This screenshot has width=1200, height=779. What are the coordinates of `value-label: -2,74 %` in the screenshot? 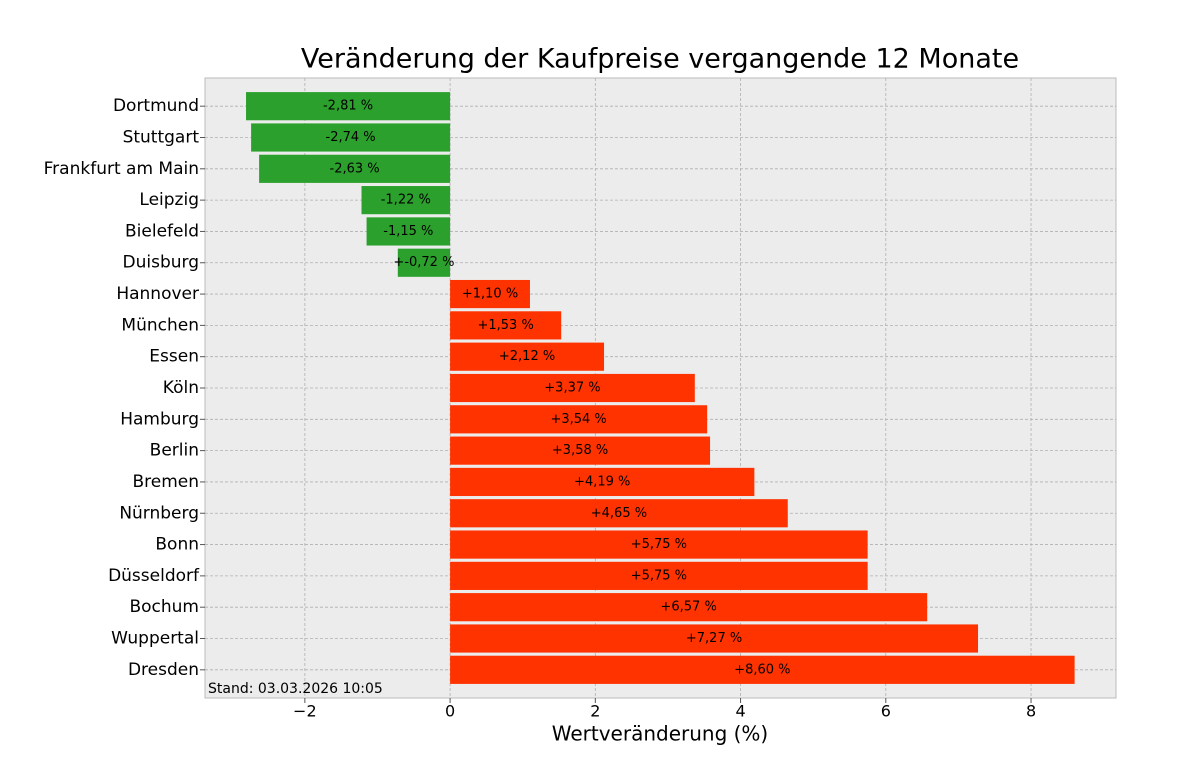 It's located at (351, 137).